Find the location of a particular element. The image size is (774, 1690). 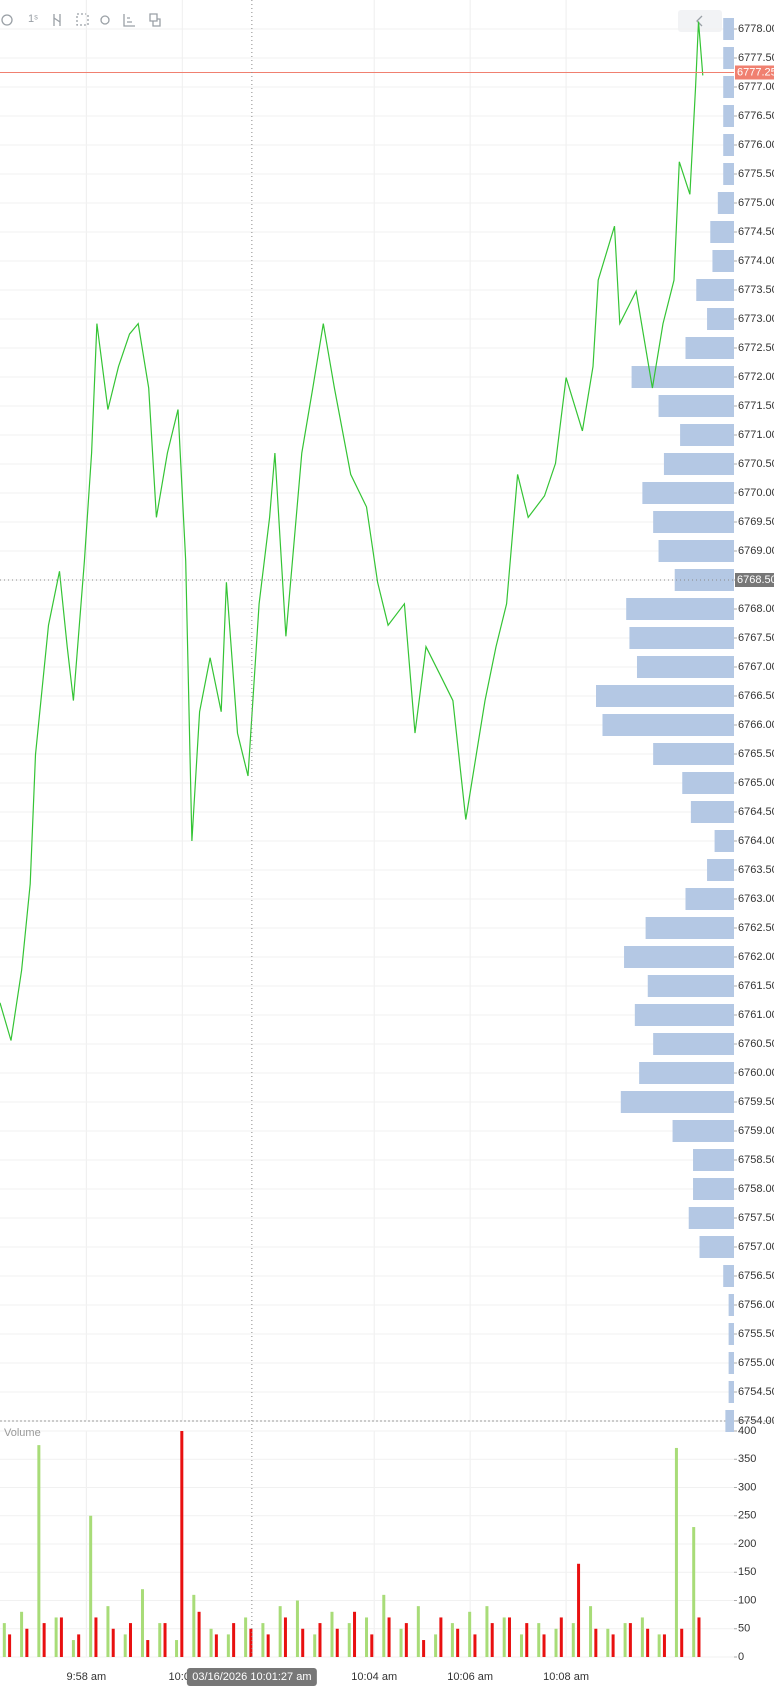

y-tick-label: 6767.00 is located at coordinates (756, 667).